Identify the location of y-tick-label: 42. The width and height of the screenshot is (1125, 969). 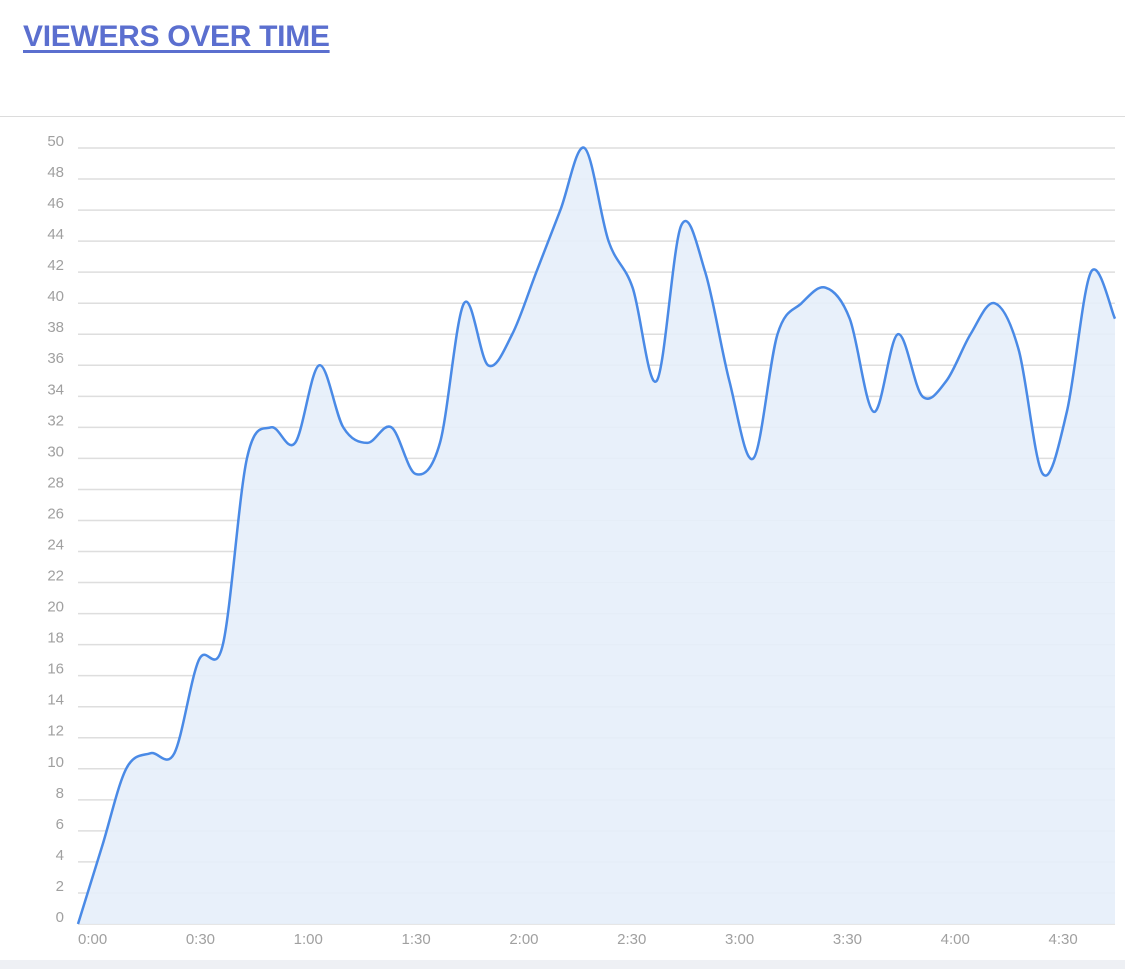
(55, 265).